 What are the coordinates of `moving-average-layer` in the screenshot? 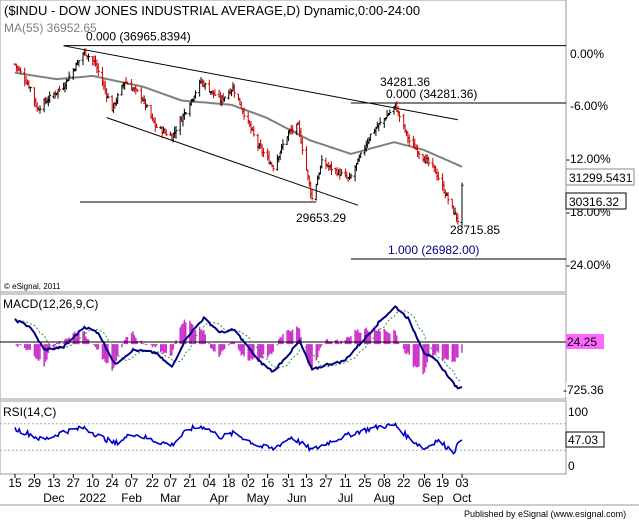 It's located at (238, 119).